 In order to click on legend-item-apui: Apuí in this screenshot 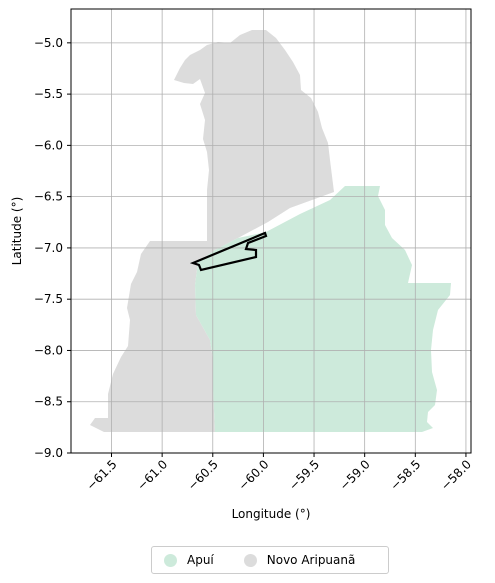, I will do `click(189, 560)`.